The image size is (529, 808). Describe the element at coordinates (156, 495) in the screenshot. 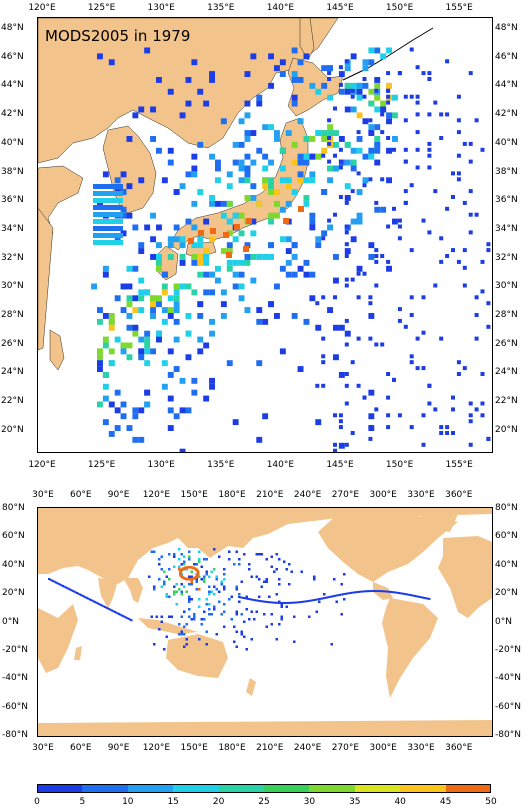

I see `lon-tick-label: 120°E` at that location.